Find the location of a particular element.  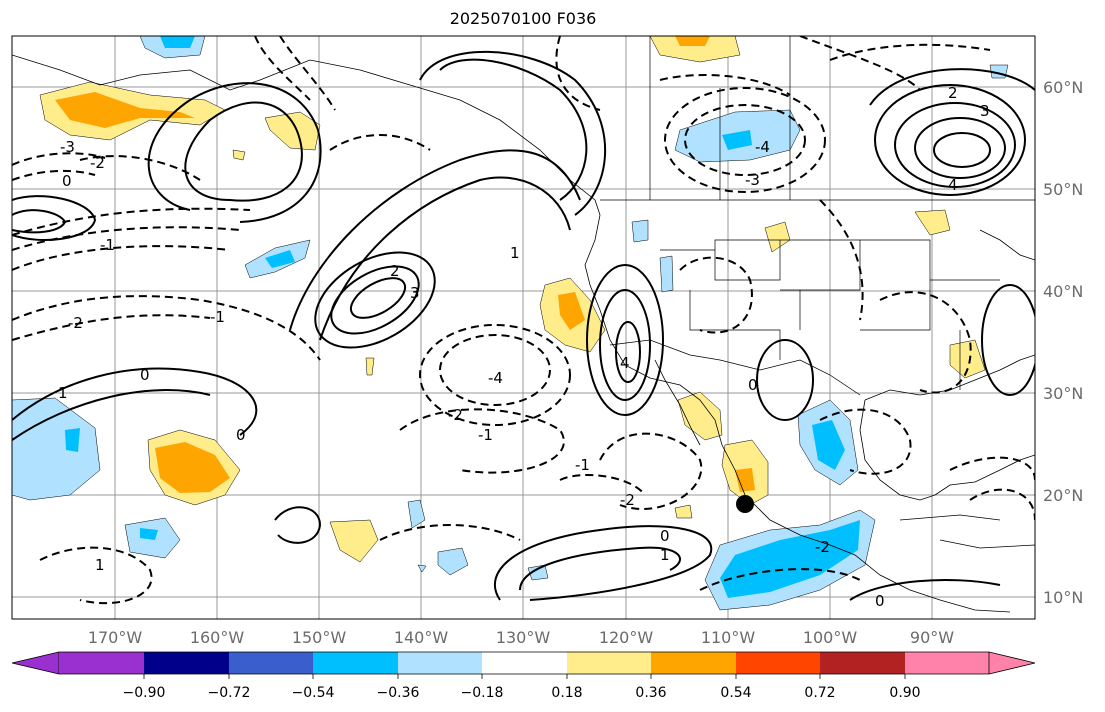

lat-label: 20°N is located at coordinates (1063, 495).